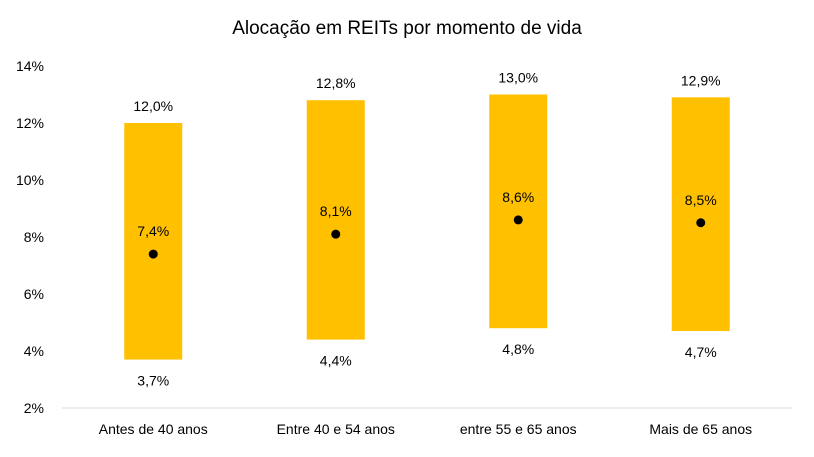 This screenshot has width=814, height=457. I want to click on median-value-label: 8,1%, so click(336, 211).